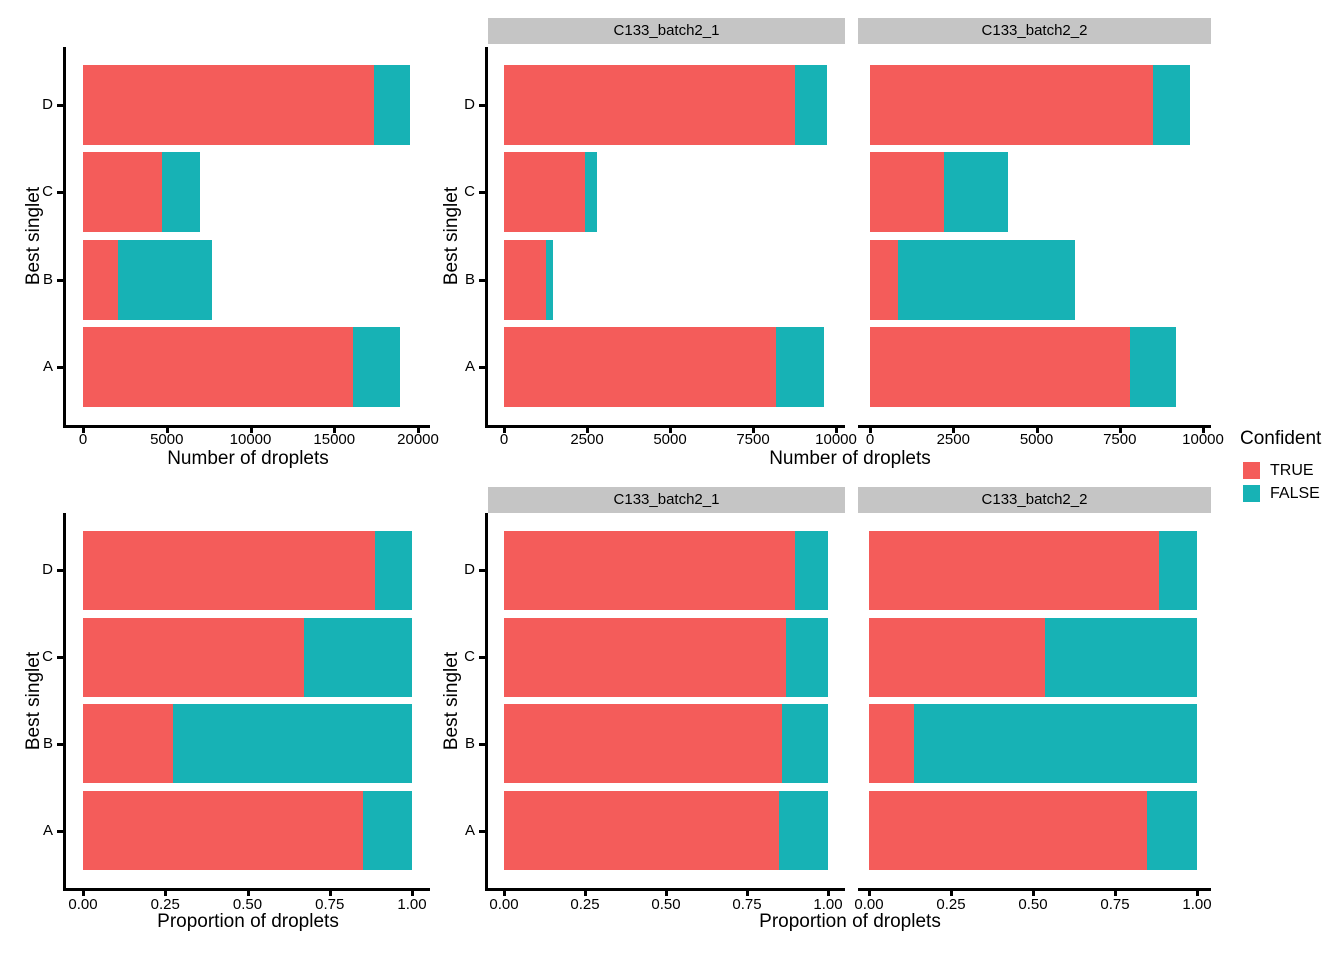  Describe the element at coordinates (828, 904) in the screenshot. I see `x-tick-label: 1.00` at that location.